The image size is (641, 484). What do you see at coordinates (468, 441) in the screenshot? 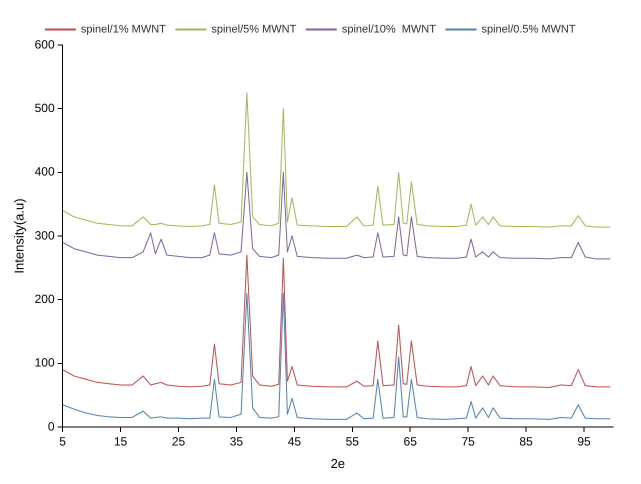
I see `x-tick-label: 75` at bounding box center [468, 441].